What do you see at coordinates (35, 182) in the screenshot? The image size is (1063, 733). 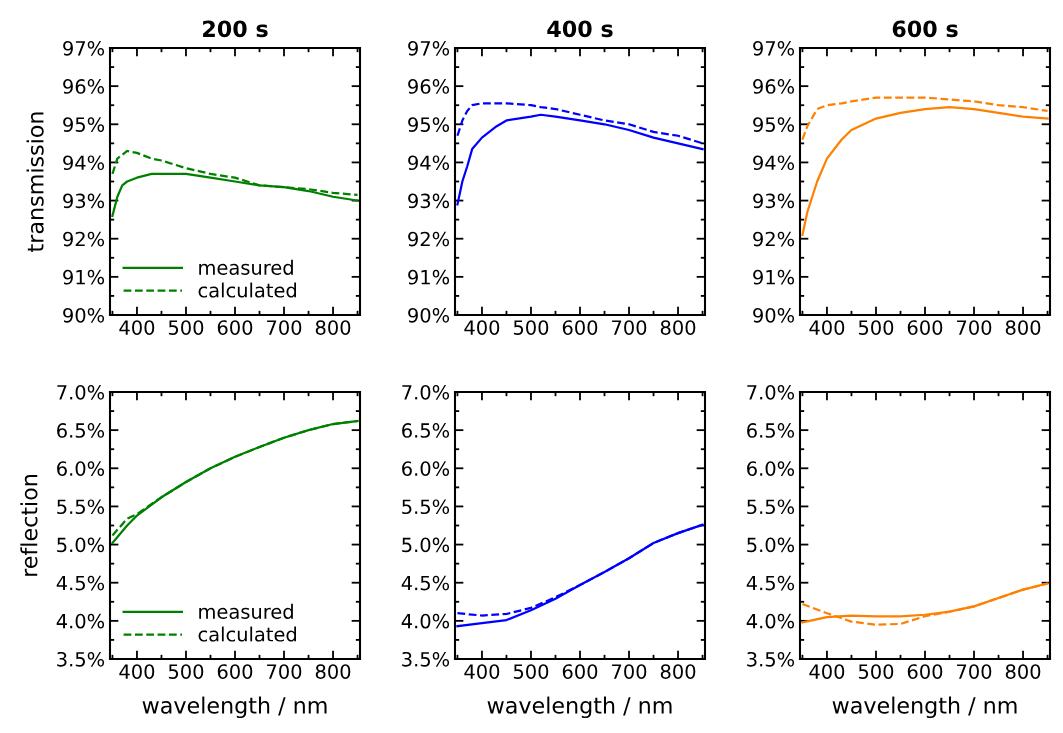 I see `y-axis-title: transmission` at bounding box center [35, 182].